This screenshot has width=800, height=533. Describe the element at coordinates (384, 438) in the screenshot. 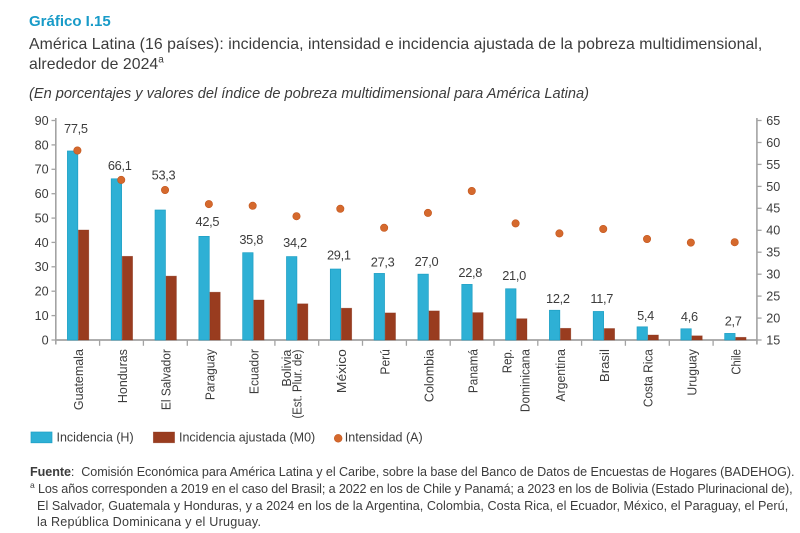

I see `svg-text: Intensidad (A)` at that location.